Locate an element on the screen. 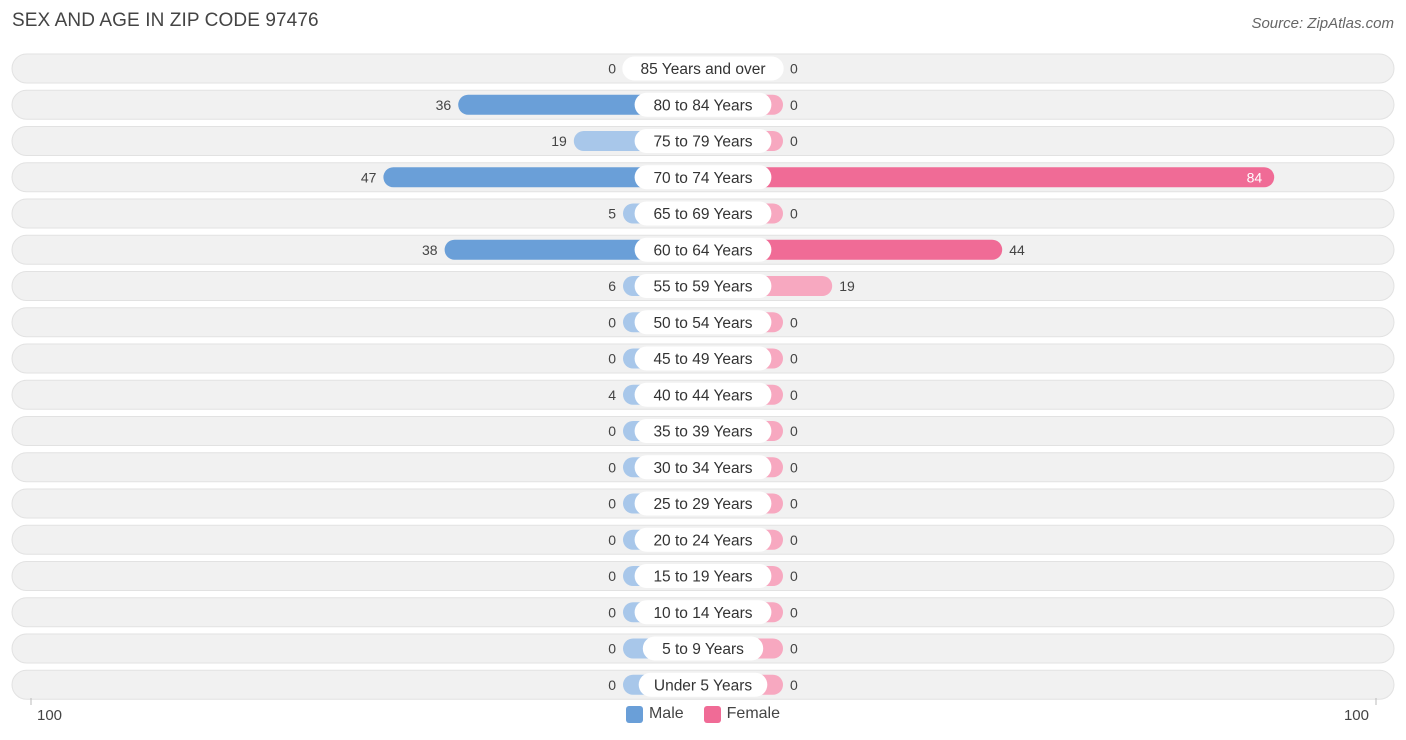 The image size is (1406, 740). chart-title: SEX AND AGE IN ZIP CODE 97476 is located at coordinates (165, 20).